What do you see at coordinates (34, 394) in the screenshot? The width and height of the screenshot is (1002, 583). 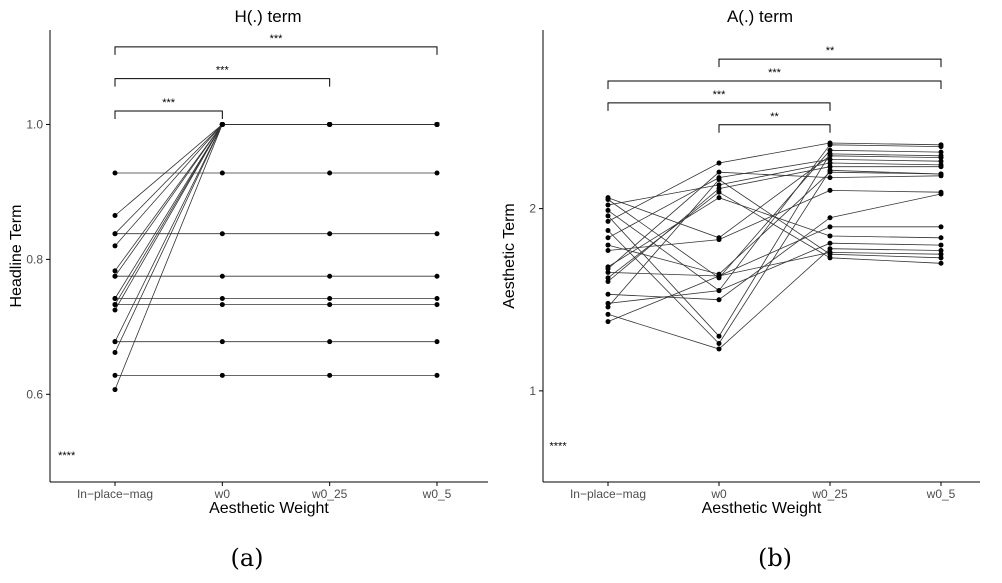 I see `y-tick-label: 0.6` at bounding box center [34, 394].